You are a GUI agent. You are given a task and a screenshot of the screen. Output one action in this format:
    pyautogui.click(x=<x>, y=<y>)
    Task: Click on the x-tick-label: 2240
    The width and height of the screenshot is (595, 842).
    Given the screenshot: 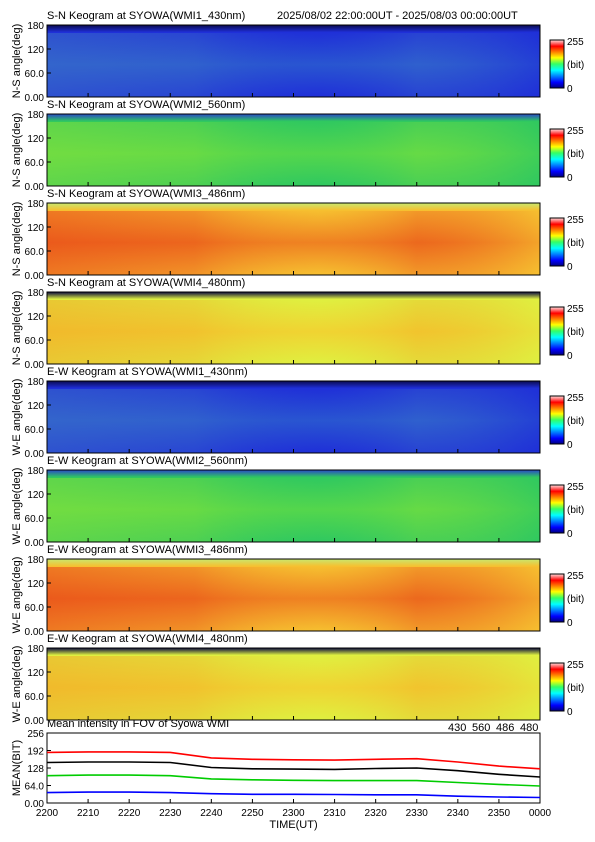 What is the action you would take?
    pyautogui.click(x=211, y=813)
    